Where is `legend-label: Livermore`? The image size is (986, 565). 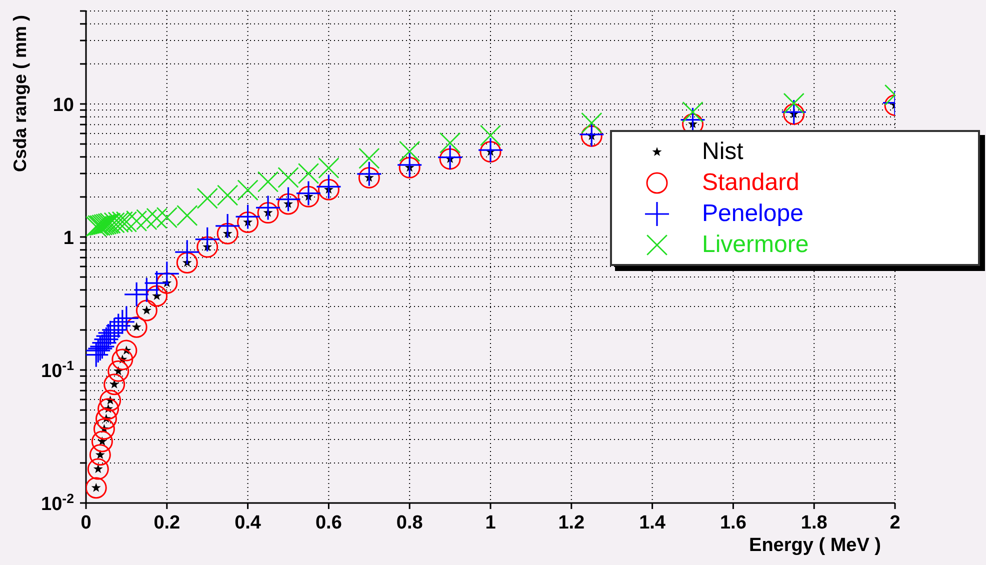 legend-label: Livermore is located at coordinates (755, 244).